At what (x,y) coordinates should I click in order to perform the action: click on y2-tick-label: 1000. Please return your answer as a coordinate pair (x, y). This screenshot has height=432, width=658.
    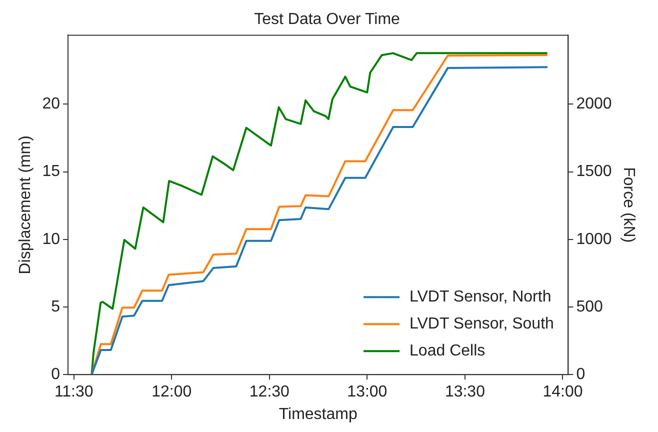
    Looking at the image, I should click on (594, 239).